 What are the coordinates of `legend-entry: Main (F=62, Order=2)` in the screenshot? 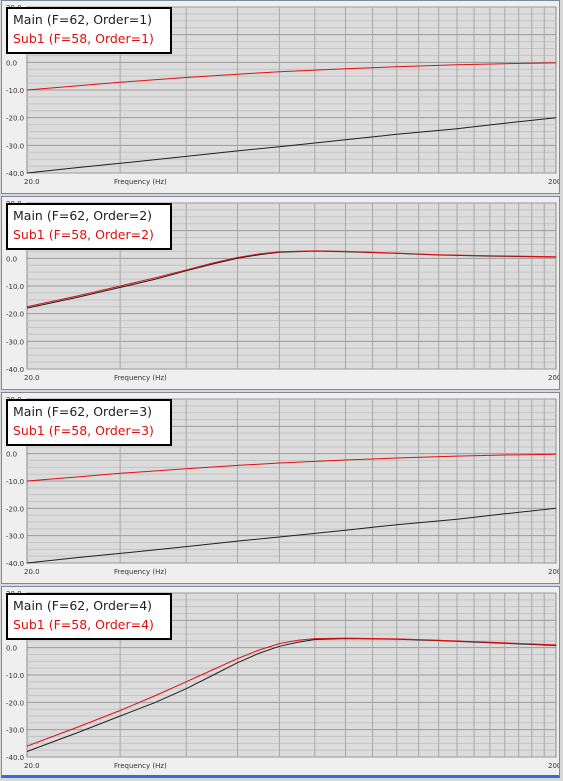 It's located at (82, 215).